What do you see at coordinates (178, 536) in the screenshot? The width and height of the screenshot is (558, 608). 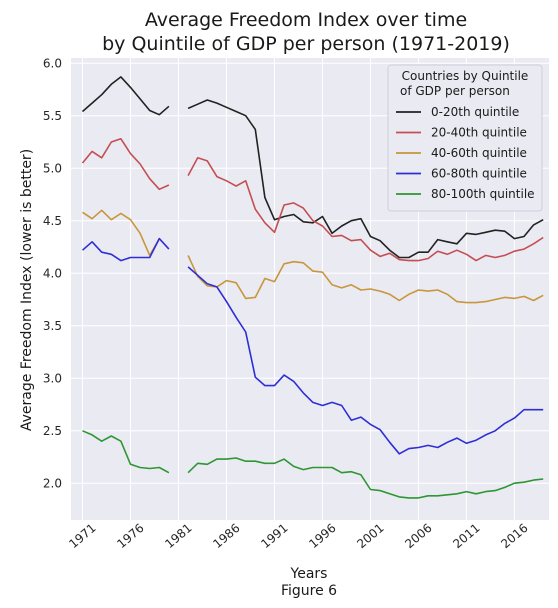 I see `x-tick-label: 1981` at bounding box center [178, 536].